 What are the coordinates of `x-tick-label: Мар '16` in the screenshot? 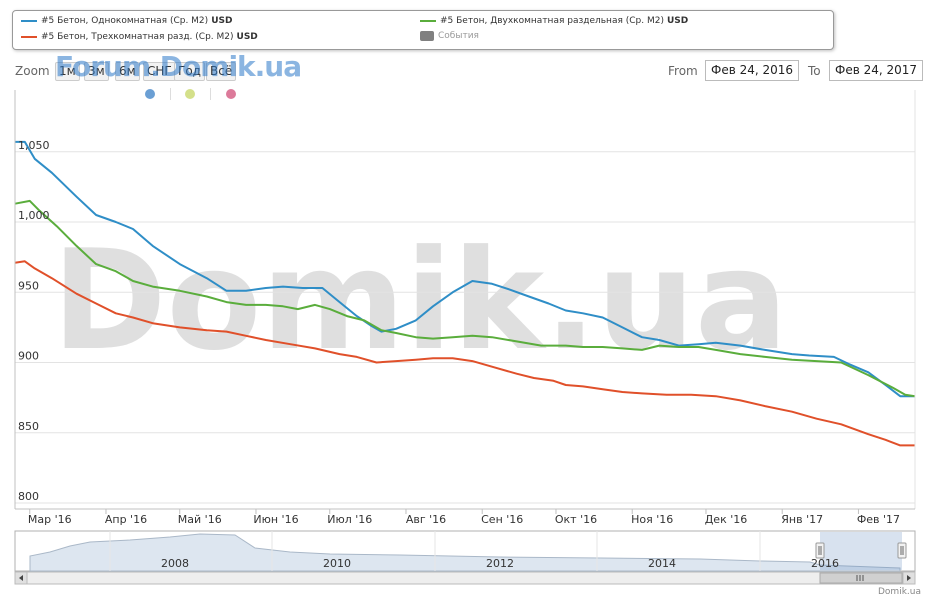 It's located at (50, 519).